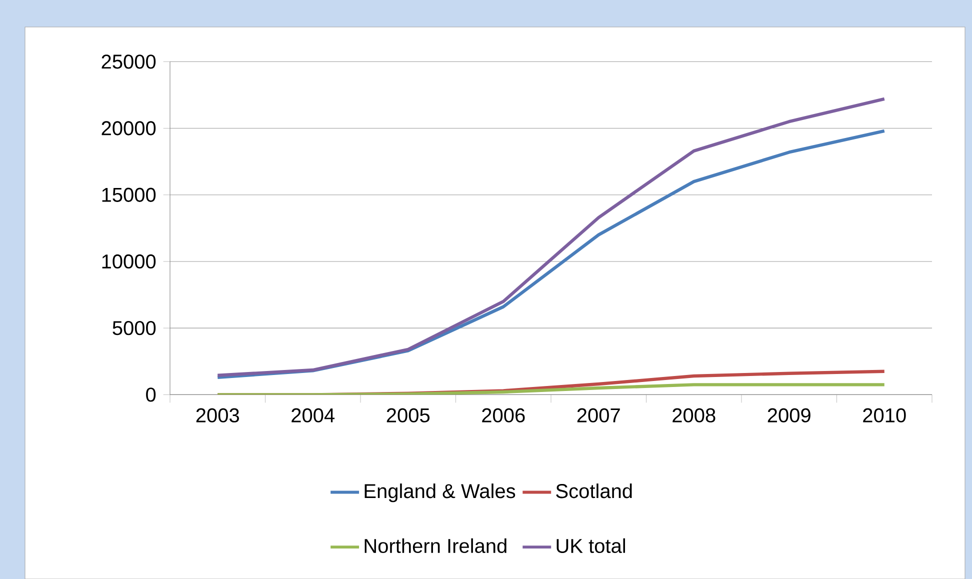 This screenshot has height=579, width=972. I want to click on y-tick-label: 20000, so click(129, 128).